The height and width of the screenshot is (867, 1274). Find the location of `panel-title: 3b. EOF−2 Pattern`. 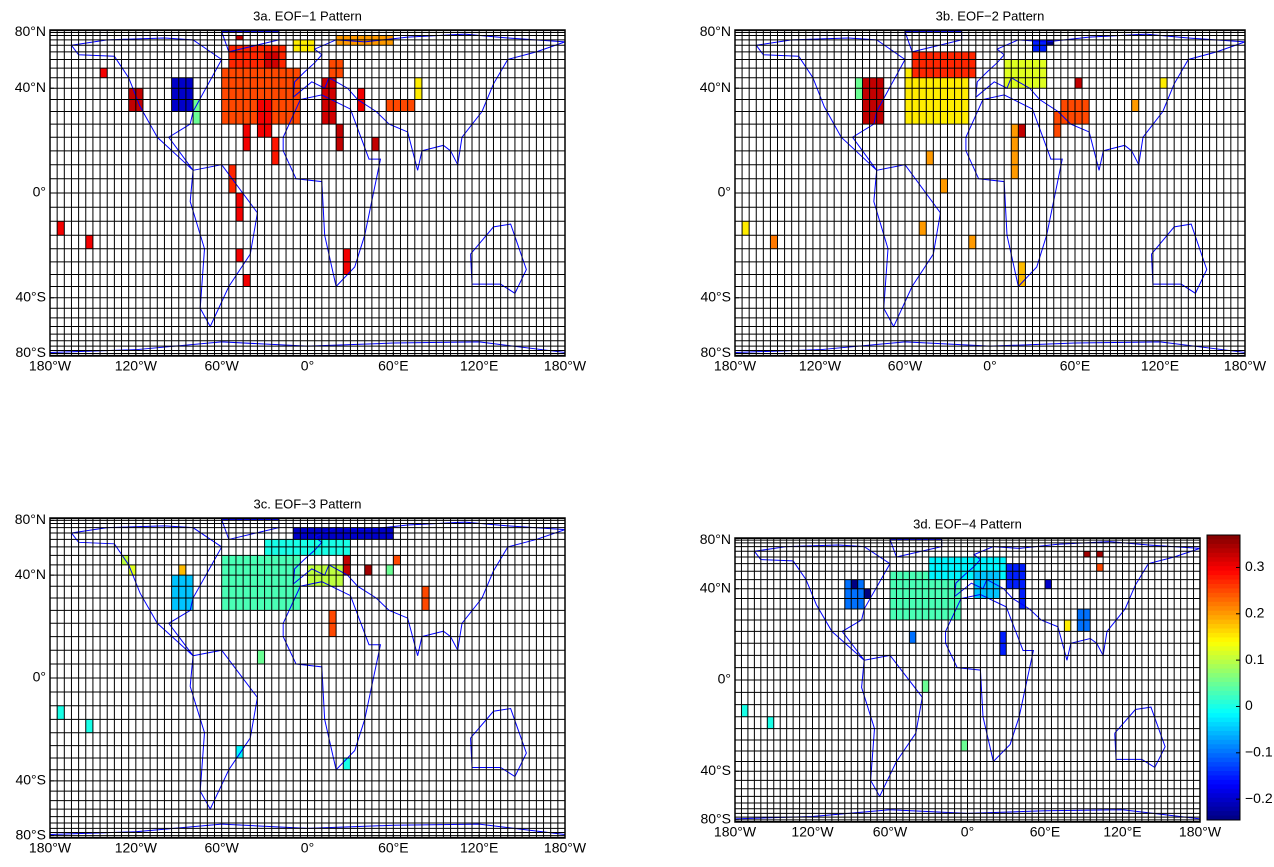

panel-title: 3b. EOF−2 Pattern is located at coordinates (990, 15).